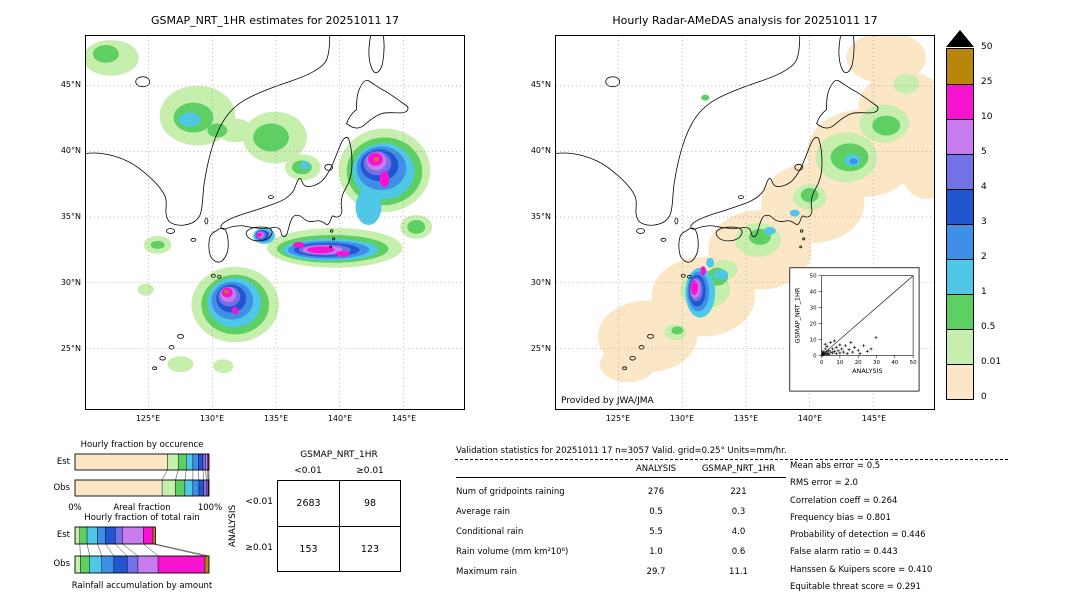  What do you see at coordinates (142, 518) in the screenshot?
I see `totalrain-chart-title: Hourly fraction of total rain` at bounding box center [142, 518].